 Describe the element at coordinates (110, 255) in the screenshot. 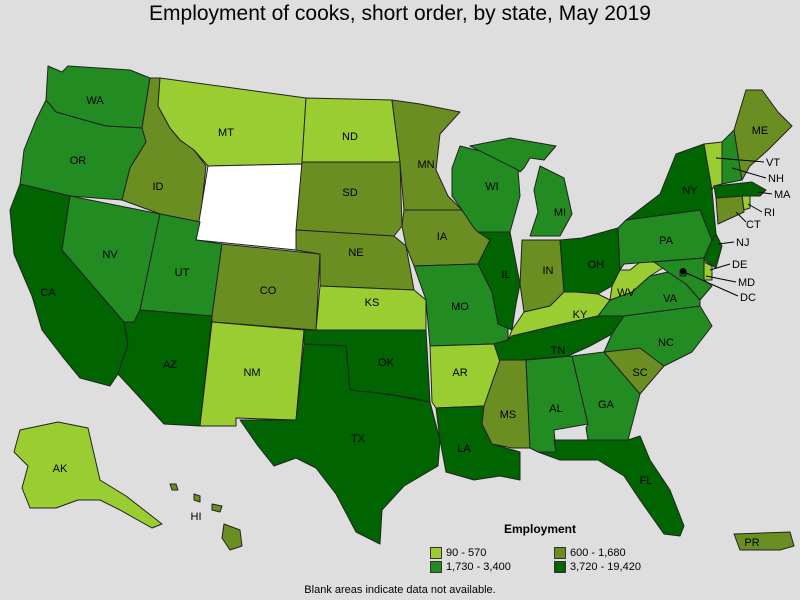

I see `label-NV: NV` at that location.